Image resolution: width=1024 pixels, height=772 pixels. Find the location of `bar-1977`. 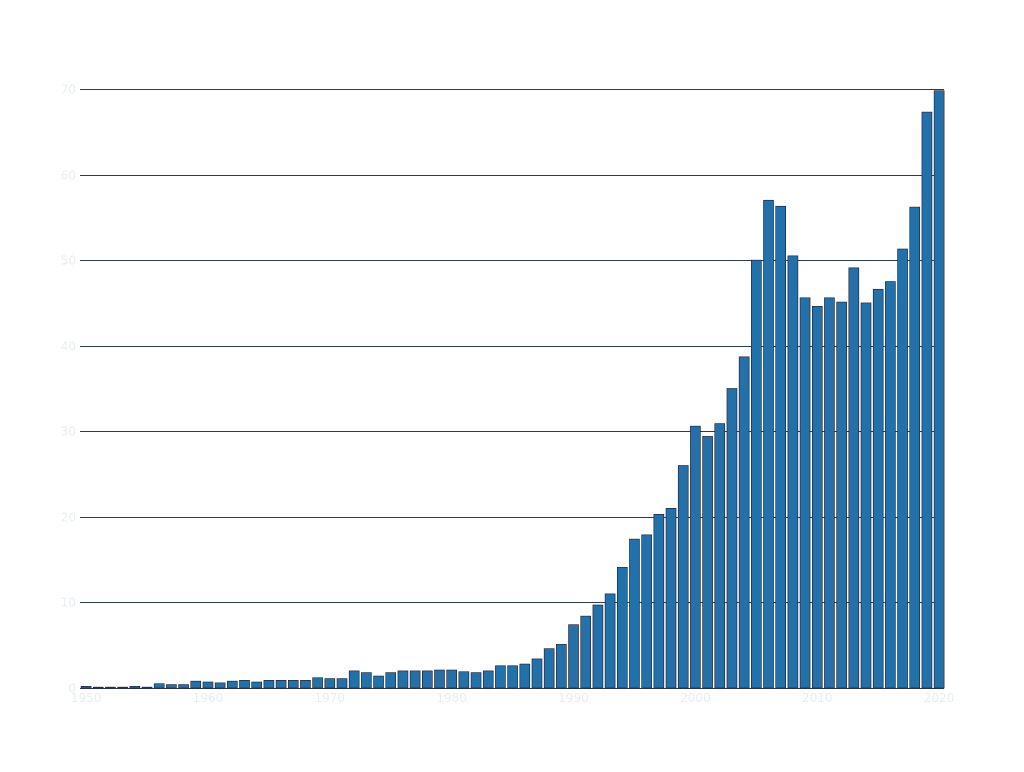

bar-1977 is located at coordinates (415, 679).